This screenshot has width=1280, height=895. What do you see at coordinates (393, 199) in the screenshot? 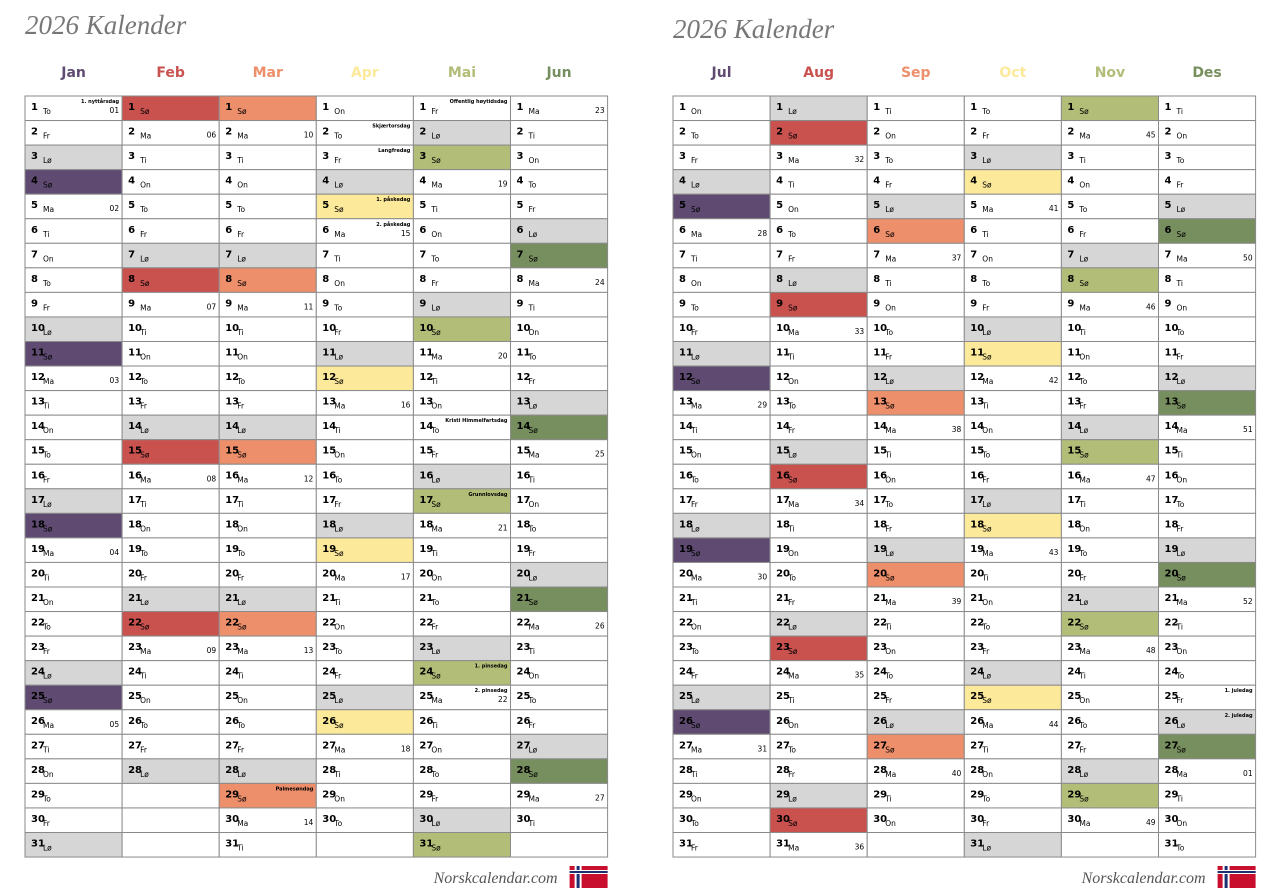
I see `holiday: 1. påskedag` at bounding box center [393, 199].